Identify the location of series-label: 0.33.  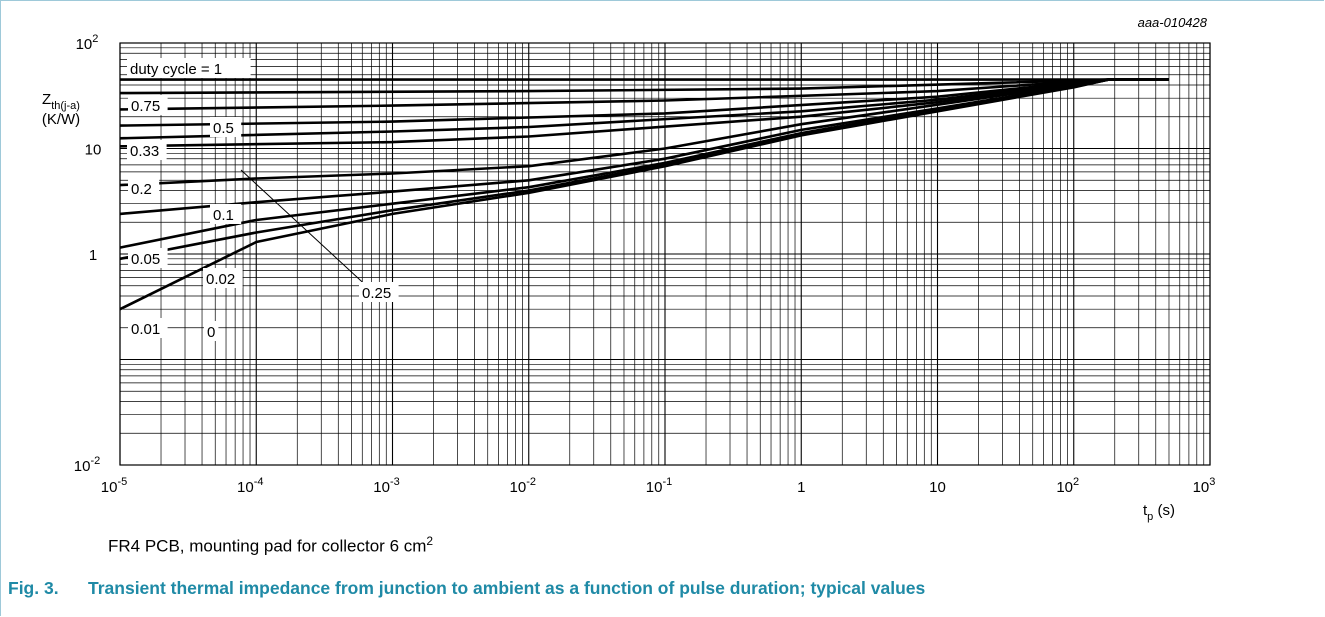
(144, 151).